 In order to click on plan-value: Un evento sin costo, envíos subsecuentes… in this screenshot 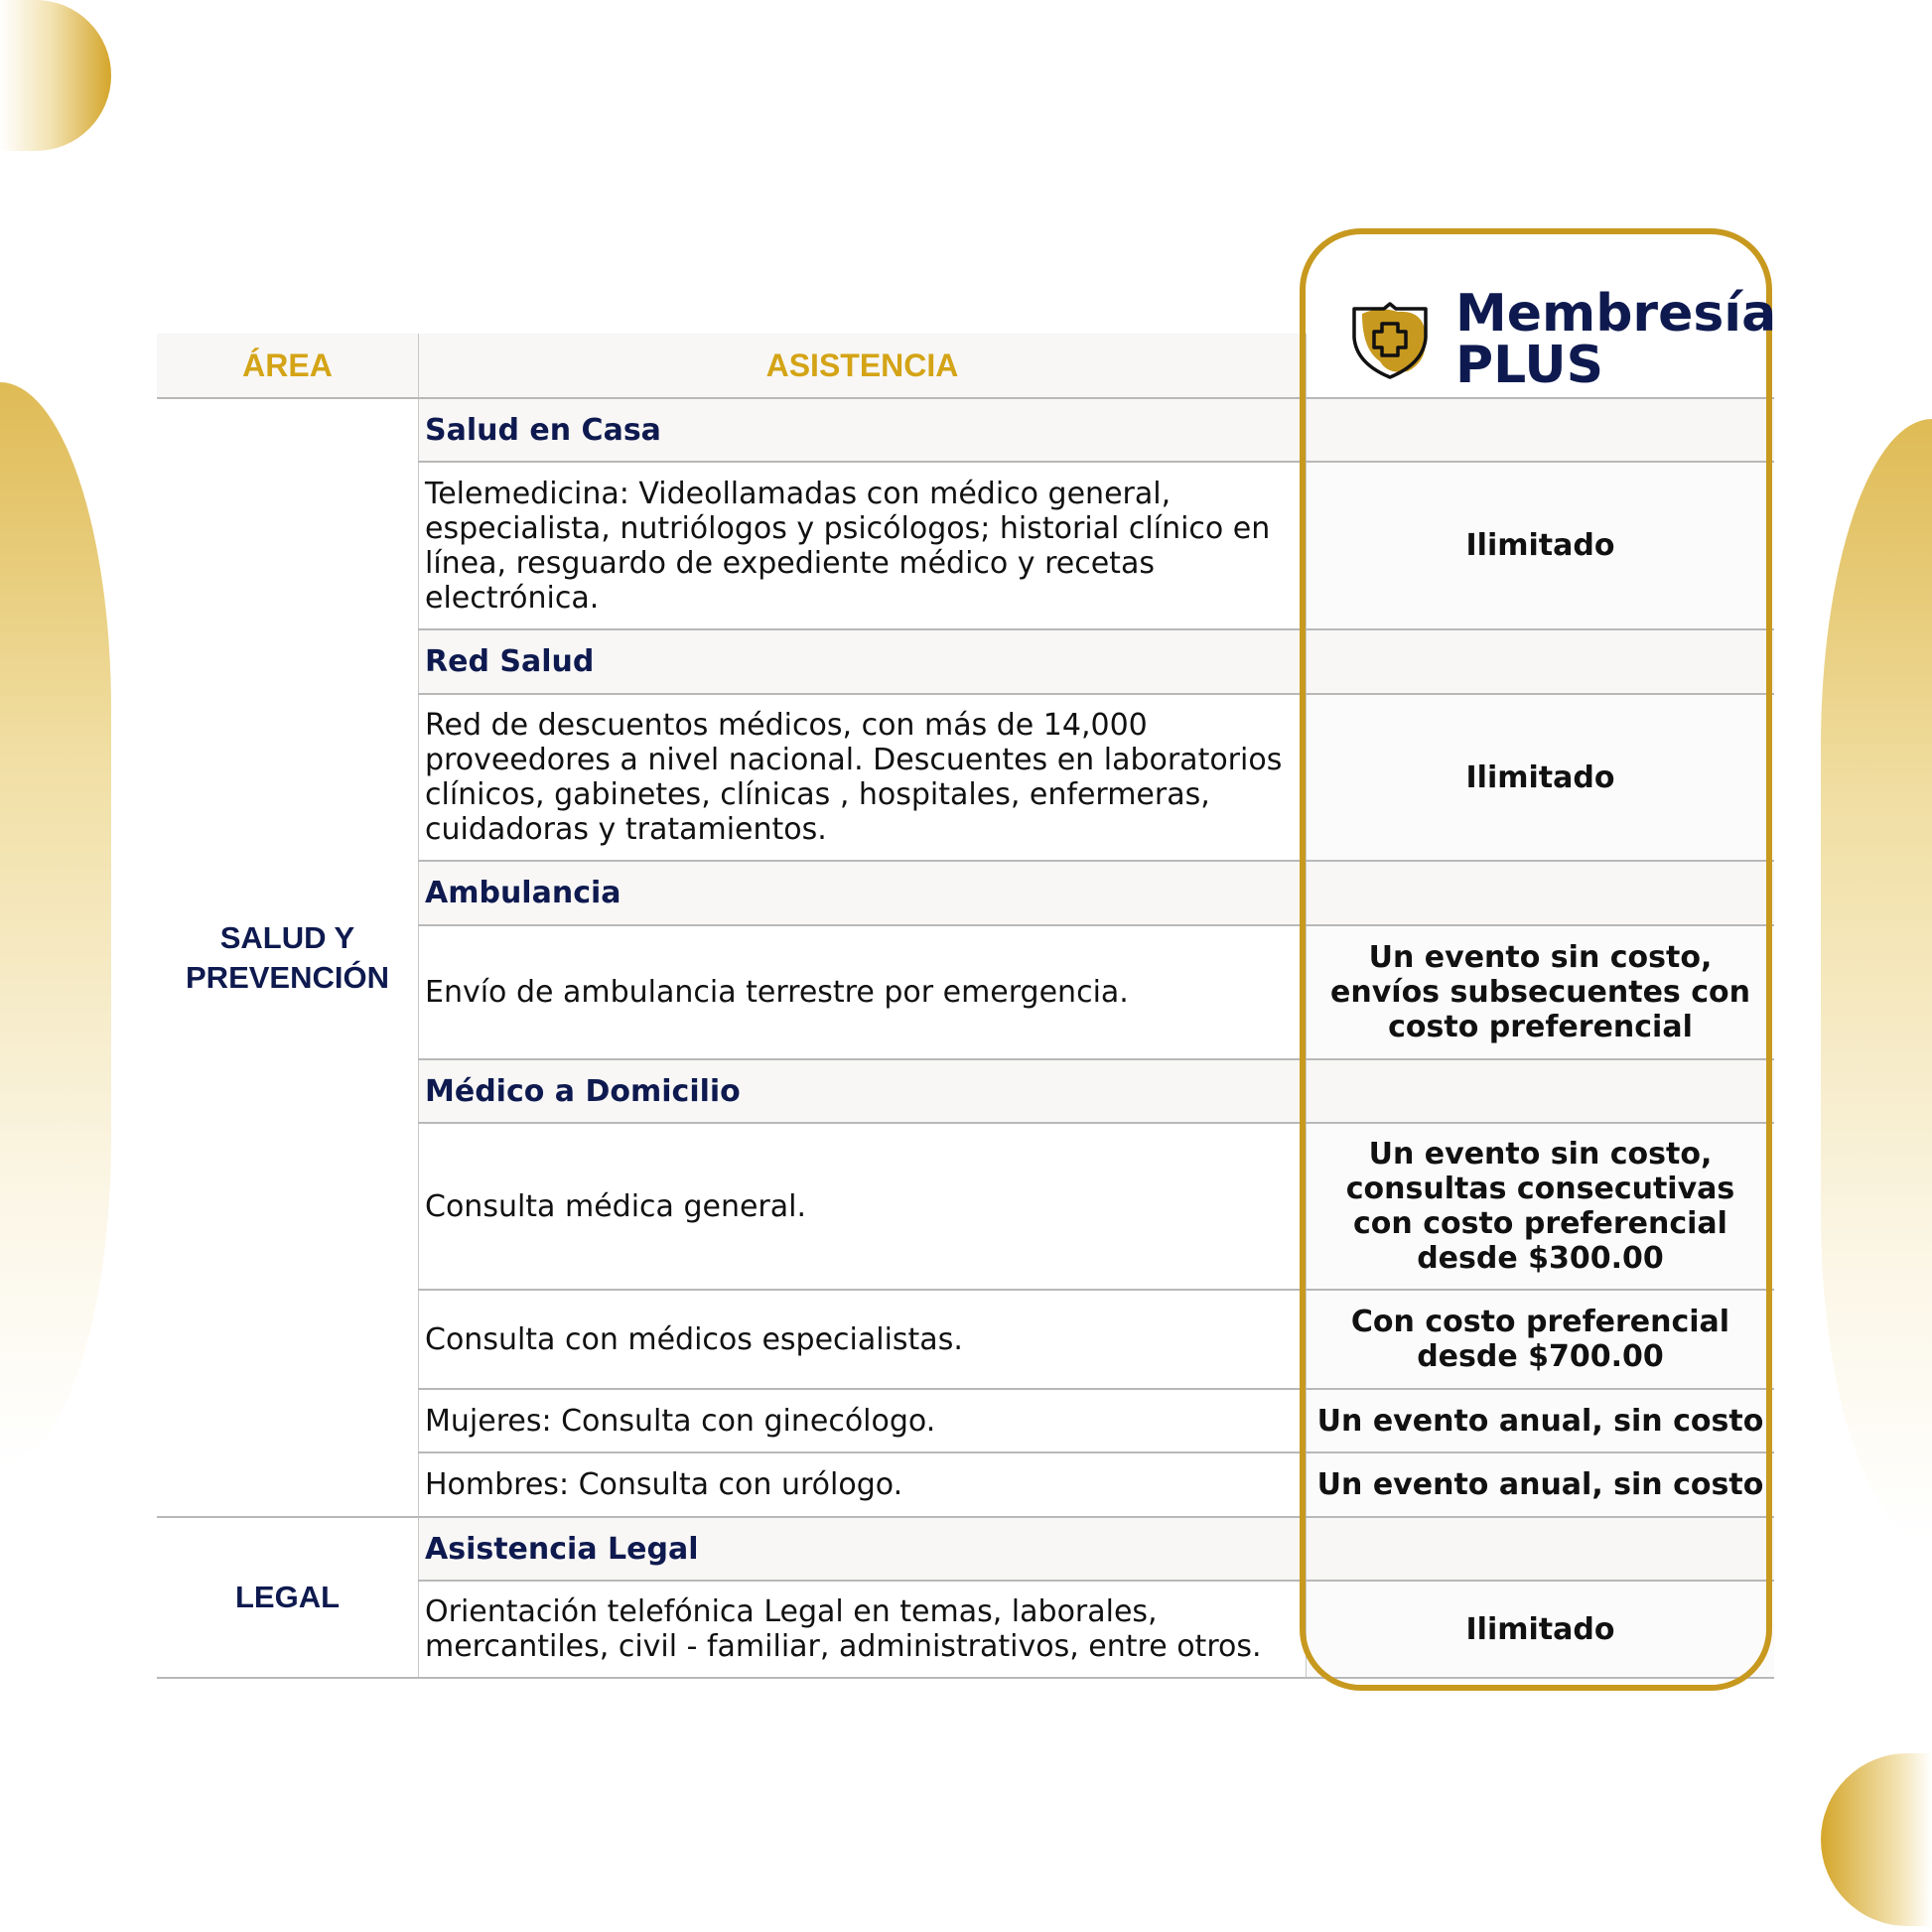, I will do `click(1540, 992)`.